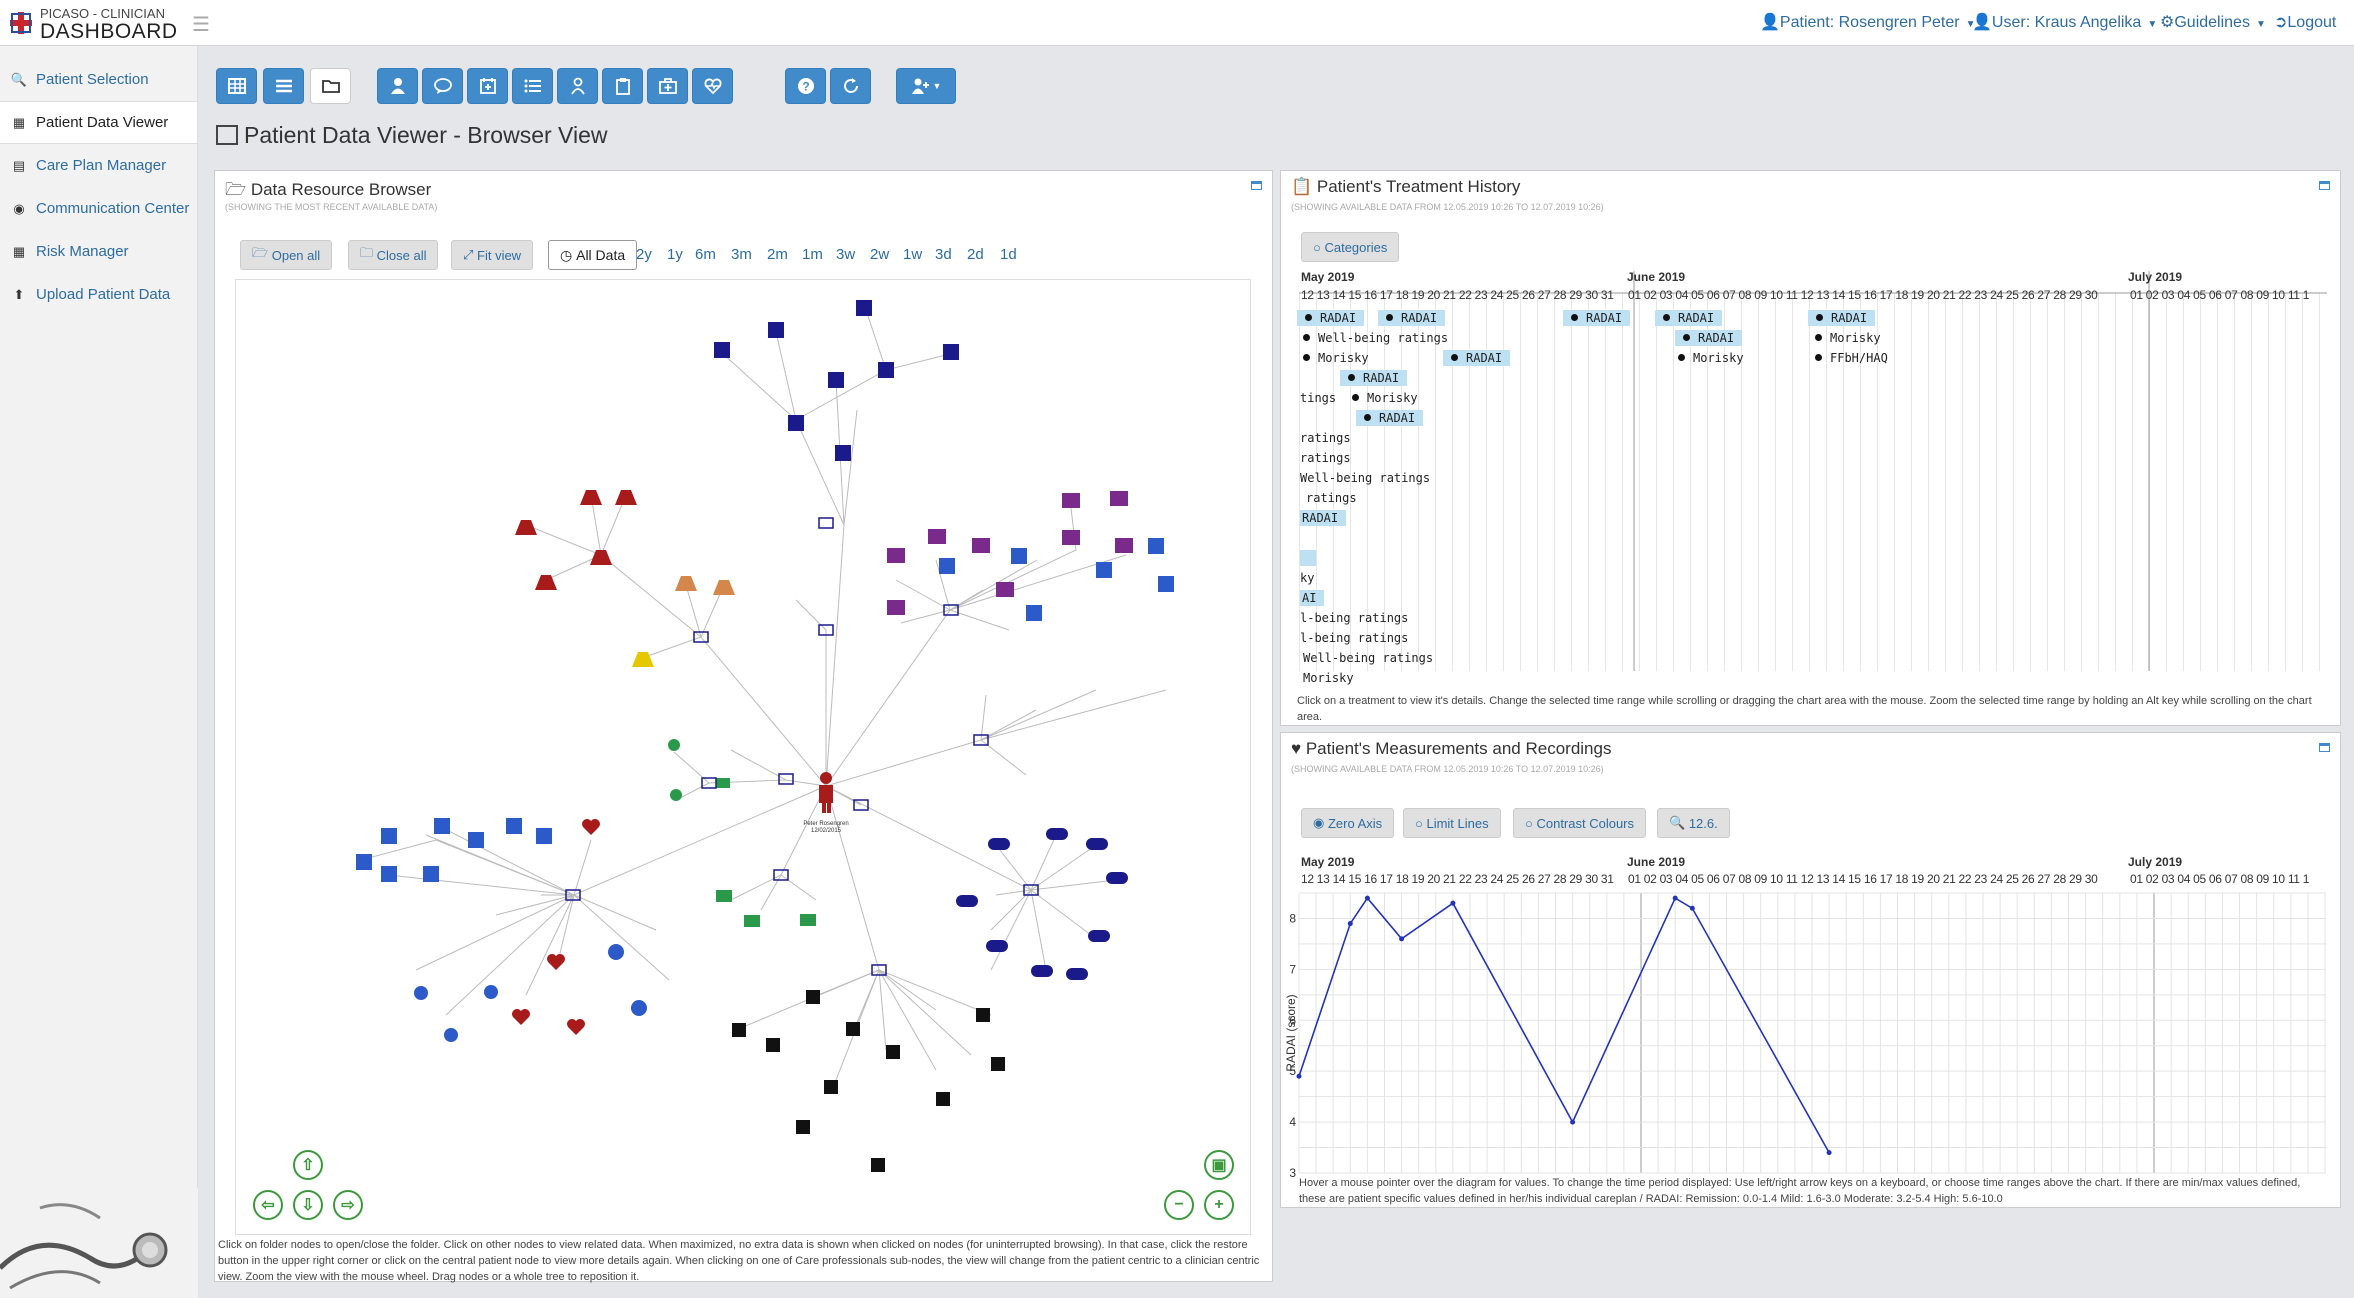  Describe the element at coordinates (1348, 823) in the screenshot. I see `zero-axis-button: ◉ Zero Axis` at that location.